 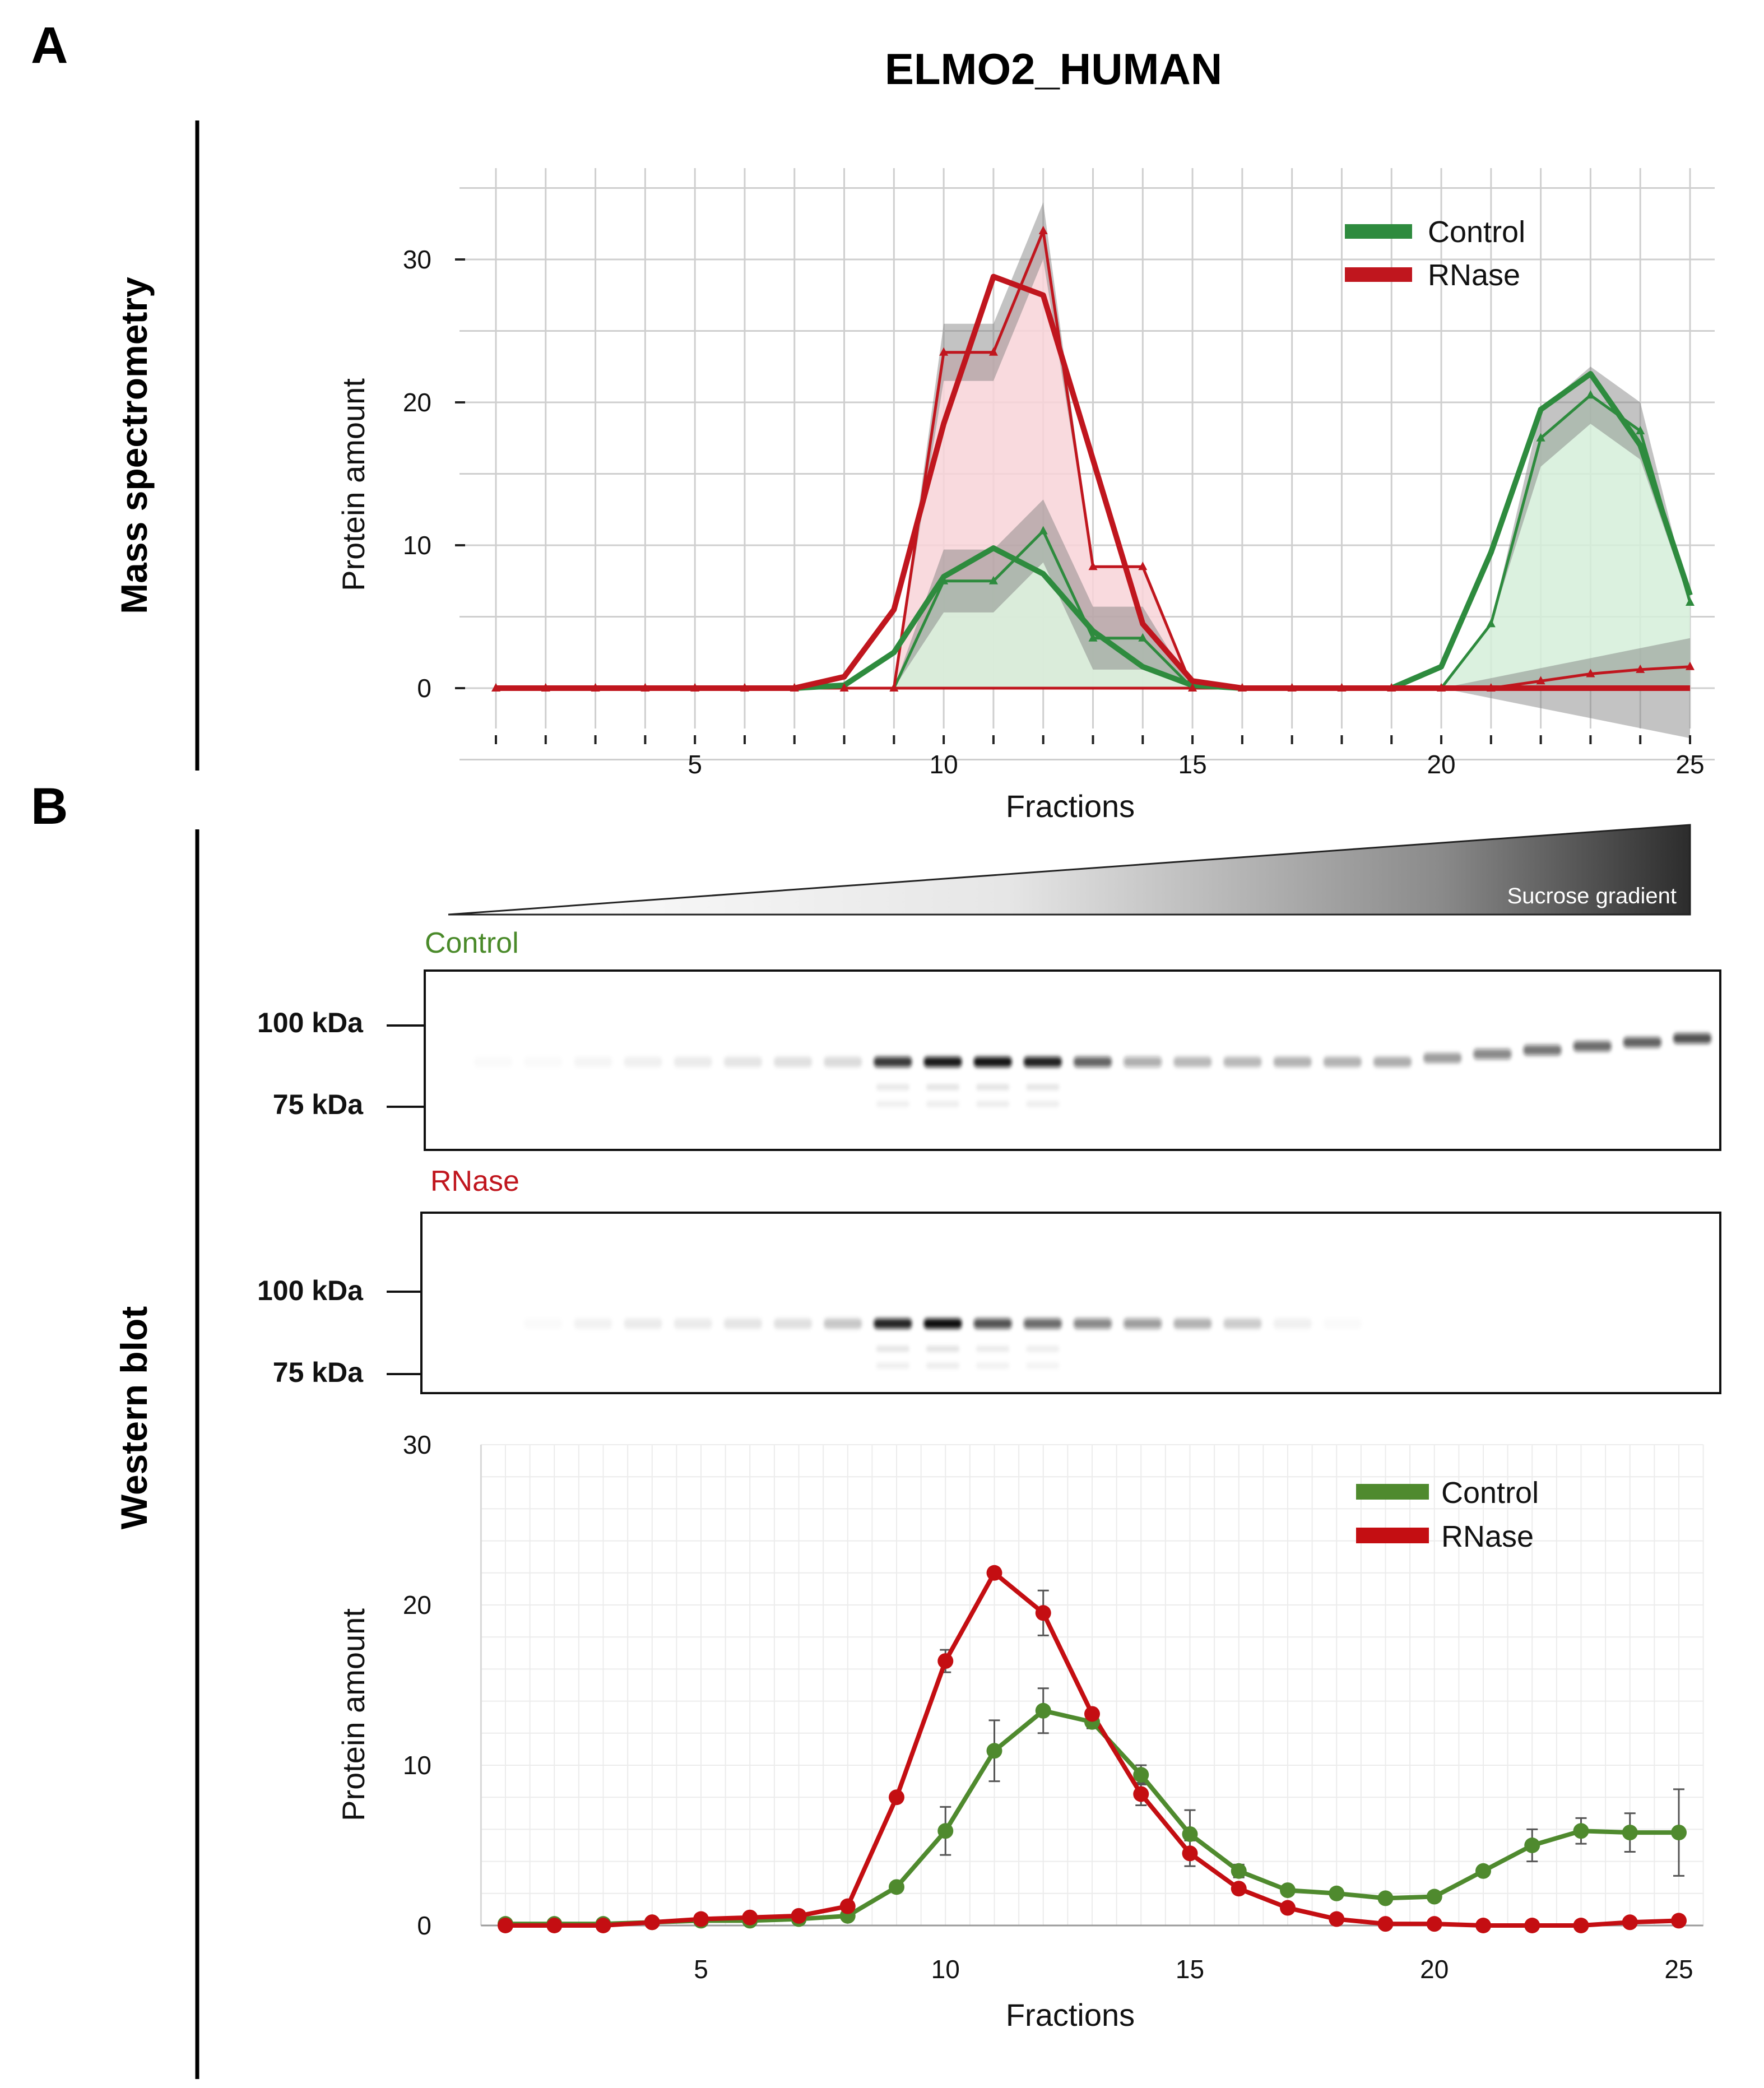 I want to click on y-tick-label: 20, so click(x=417, y=402).